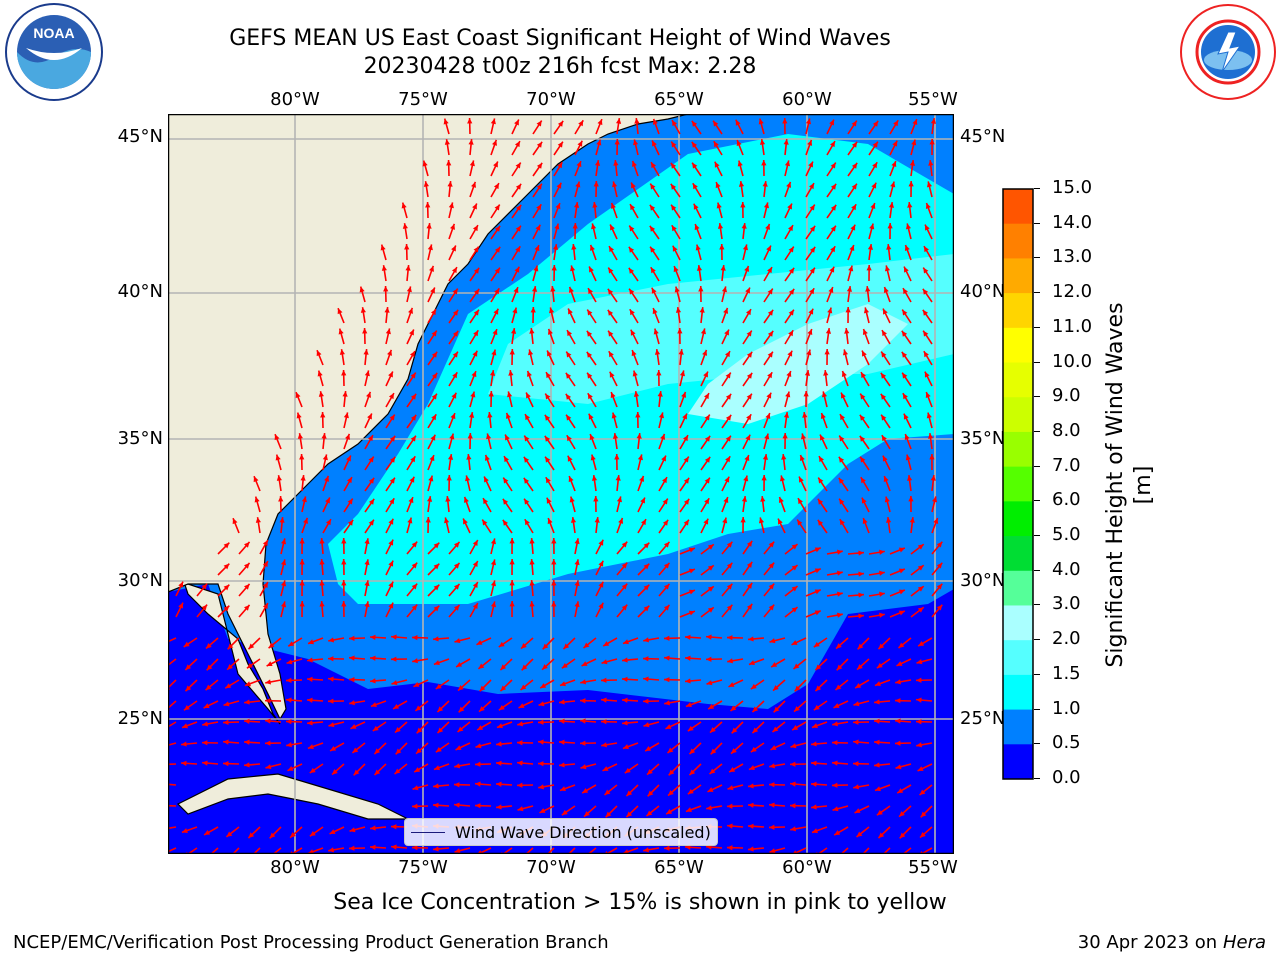  What do you see at coordinates (1037, 293) in the screenshot?
I see `colorbar-tick-mark` at bounding box center [1037, 293].